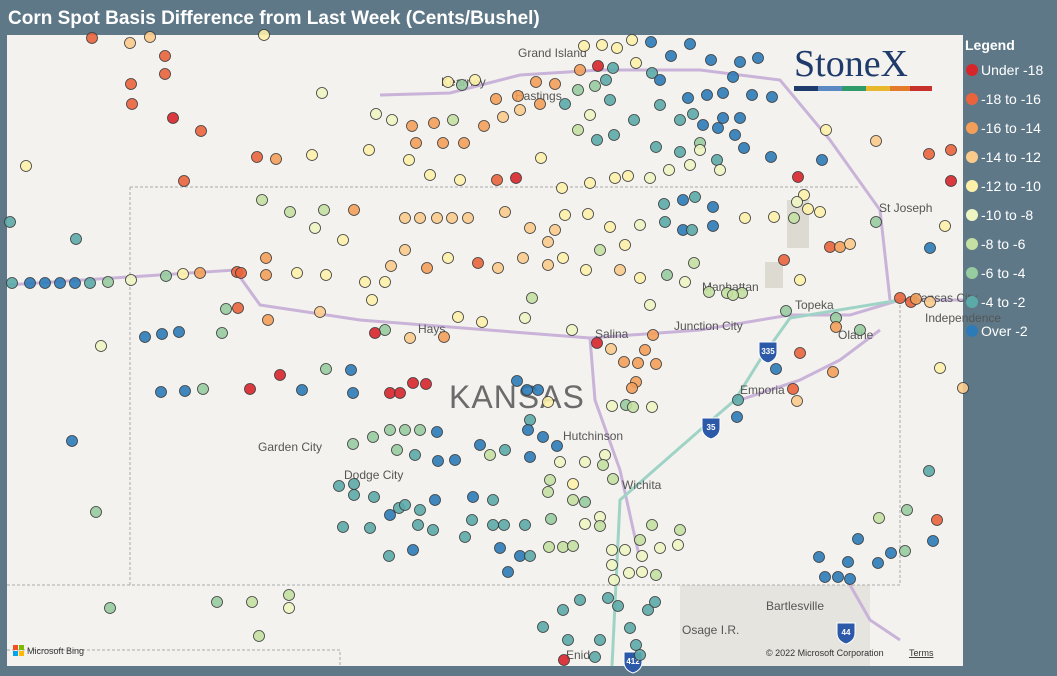 Image resolution: width=1057 pixels, height=676 pixels. Describe the element at coordinates (1003, 244) in the screenshot. I see `legend-label: -8 to -6` at that location.